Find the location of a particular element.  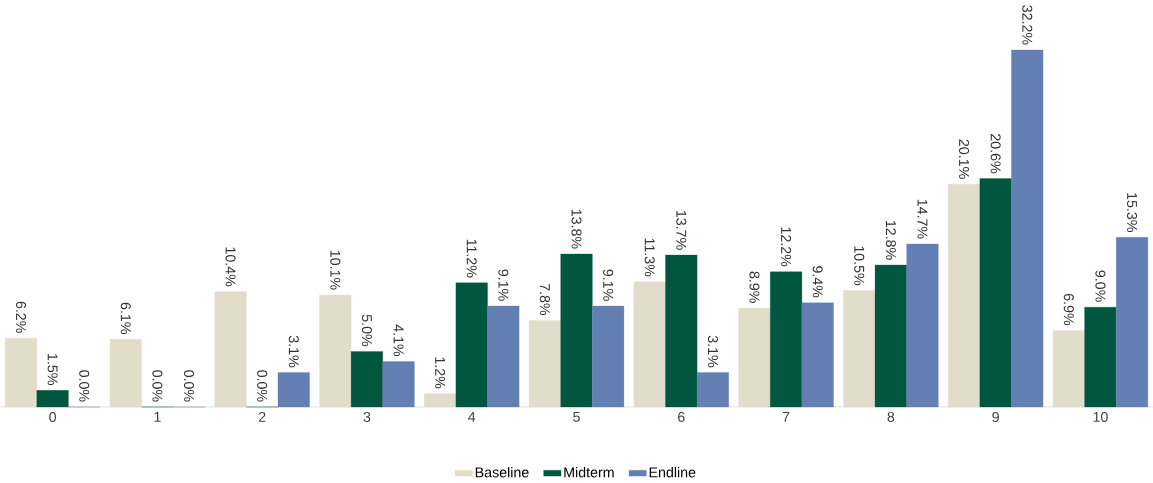

x-tick-label: 6 is located at coordinates (681, 416).